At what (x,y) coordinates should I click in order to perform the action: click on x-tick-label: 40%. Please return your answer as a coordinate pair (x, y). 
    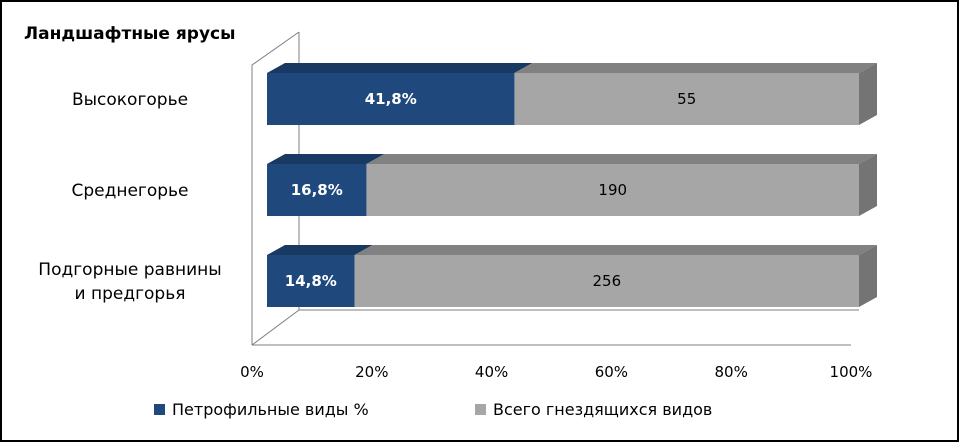
    Looking at the image, I should click on (491, 372).